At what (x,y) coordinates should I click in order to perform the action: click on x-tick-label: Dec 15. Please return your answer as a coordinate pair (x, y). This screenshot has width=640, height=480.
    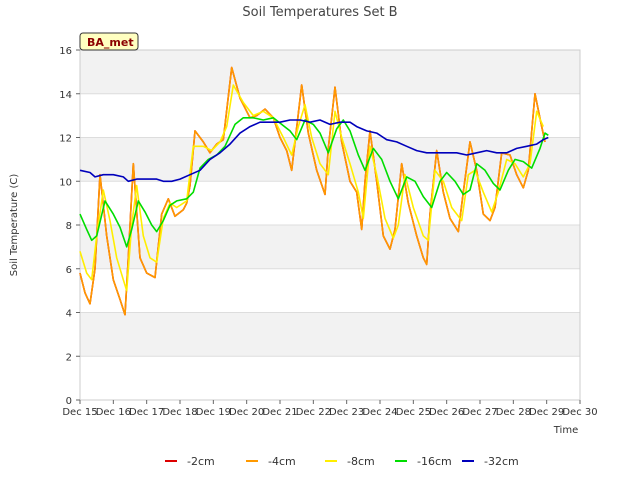
    Looking at the image, I should click on (79, 412).